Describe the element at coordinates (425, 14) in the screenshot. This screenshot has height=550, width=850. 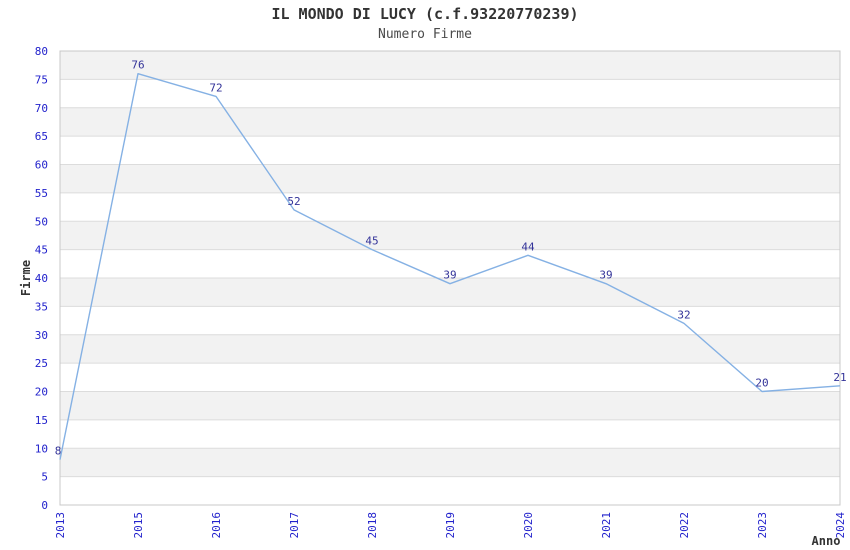
I see `chart-title: IL MONDO DI LUCY (c.f.93220770239)` at that location.